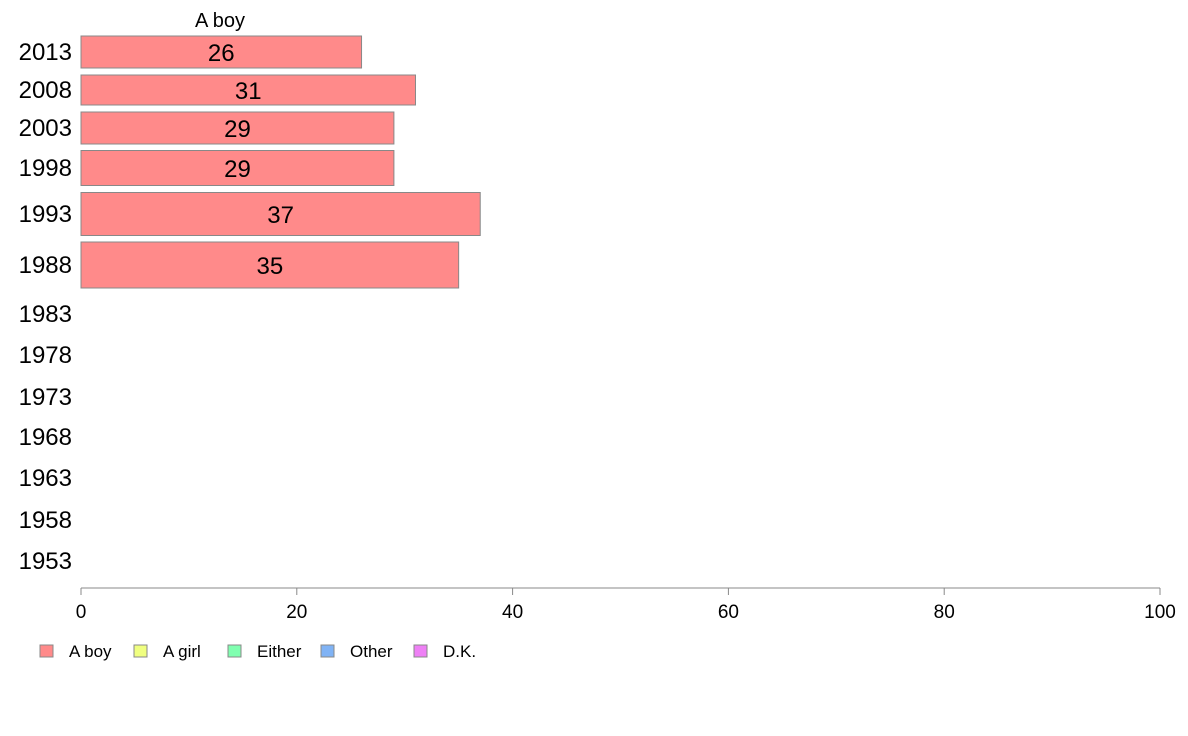 This screenshot has height=736, width=1188. I want to click on bar-a-boy-1988, so click(270, 265).